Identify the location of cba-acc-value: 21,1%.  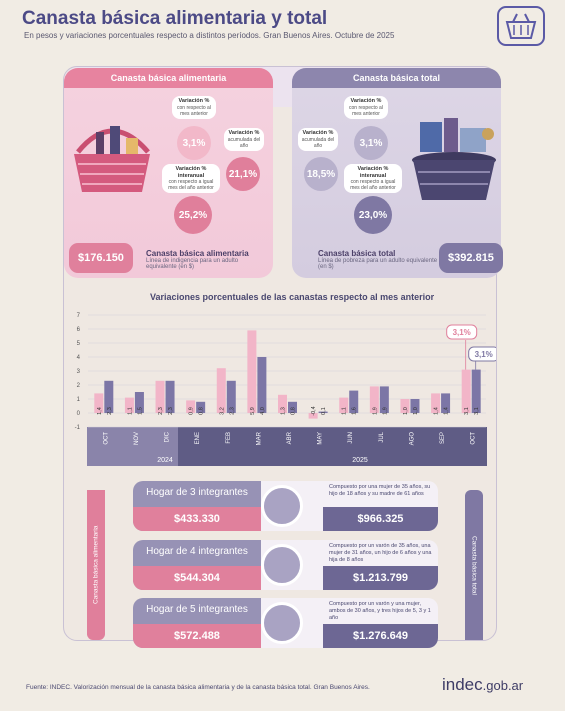
(243, 174).